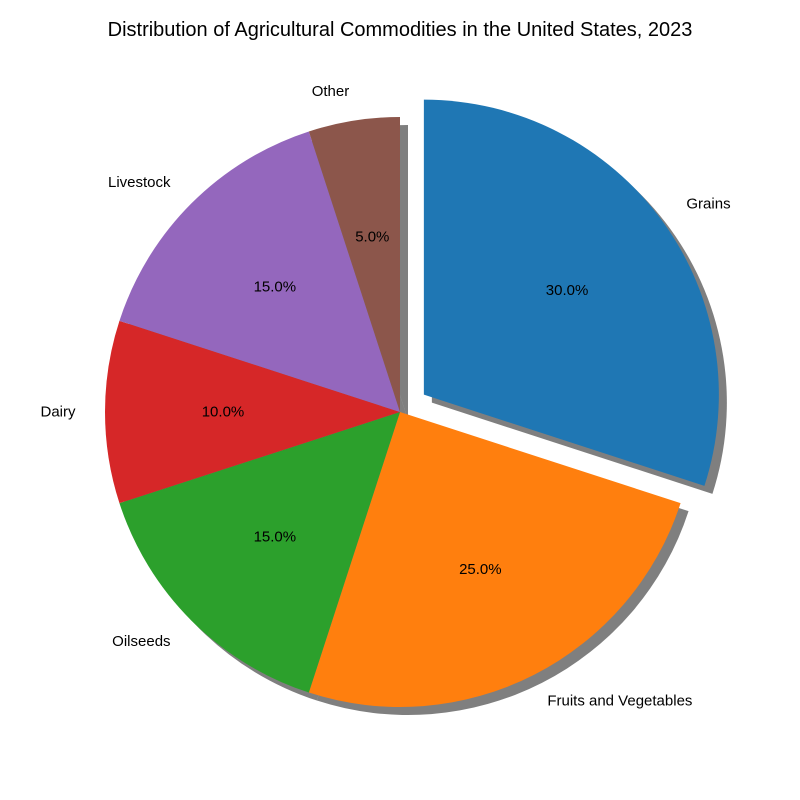 This screenshot has height=800, width=800. I want to click on slice-dairy, so click(253, 412).